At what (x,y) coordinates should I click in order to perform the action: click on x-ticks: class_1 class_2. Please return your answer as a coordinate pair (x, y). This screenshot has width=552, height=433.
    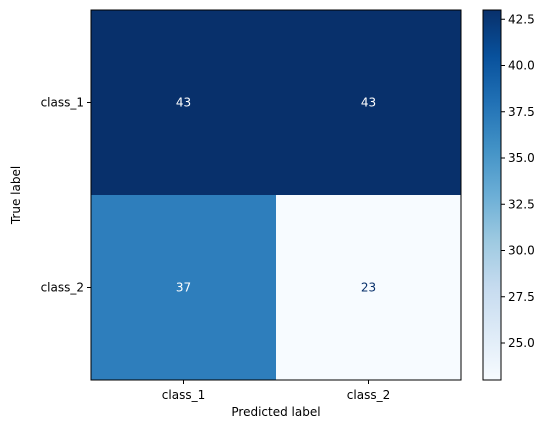
    Looking at the image, I should click on (276, 391).